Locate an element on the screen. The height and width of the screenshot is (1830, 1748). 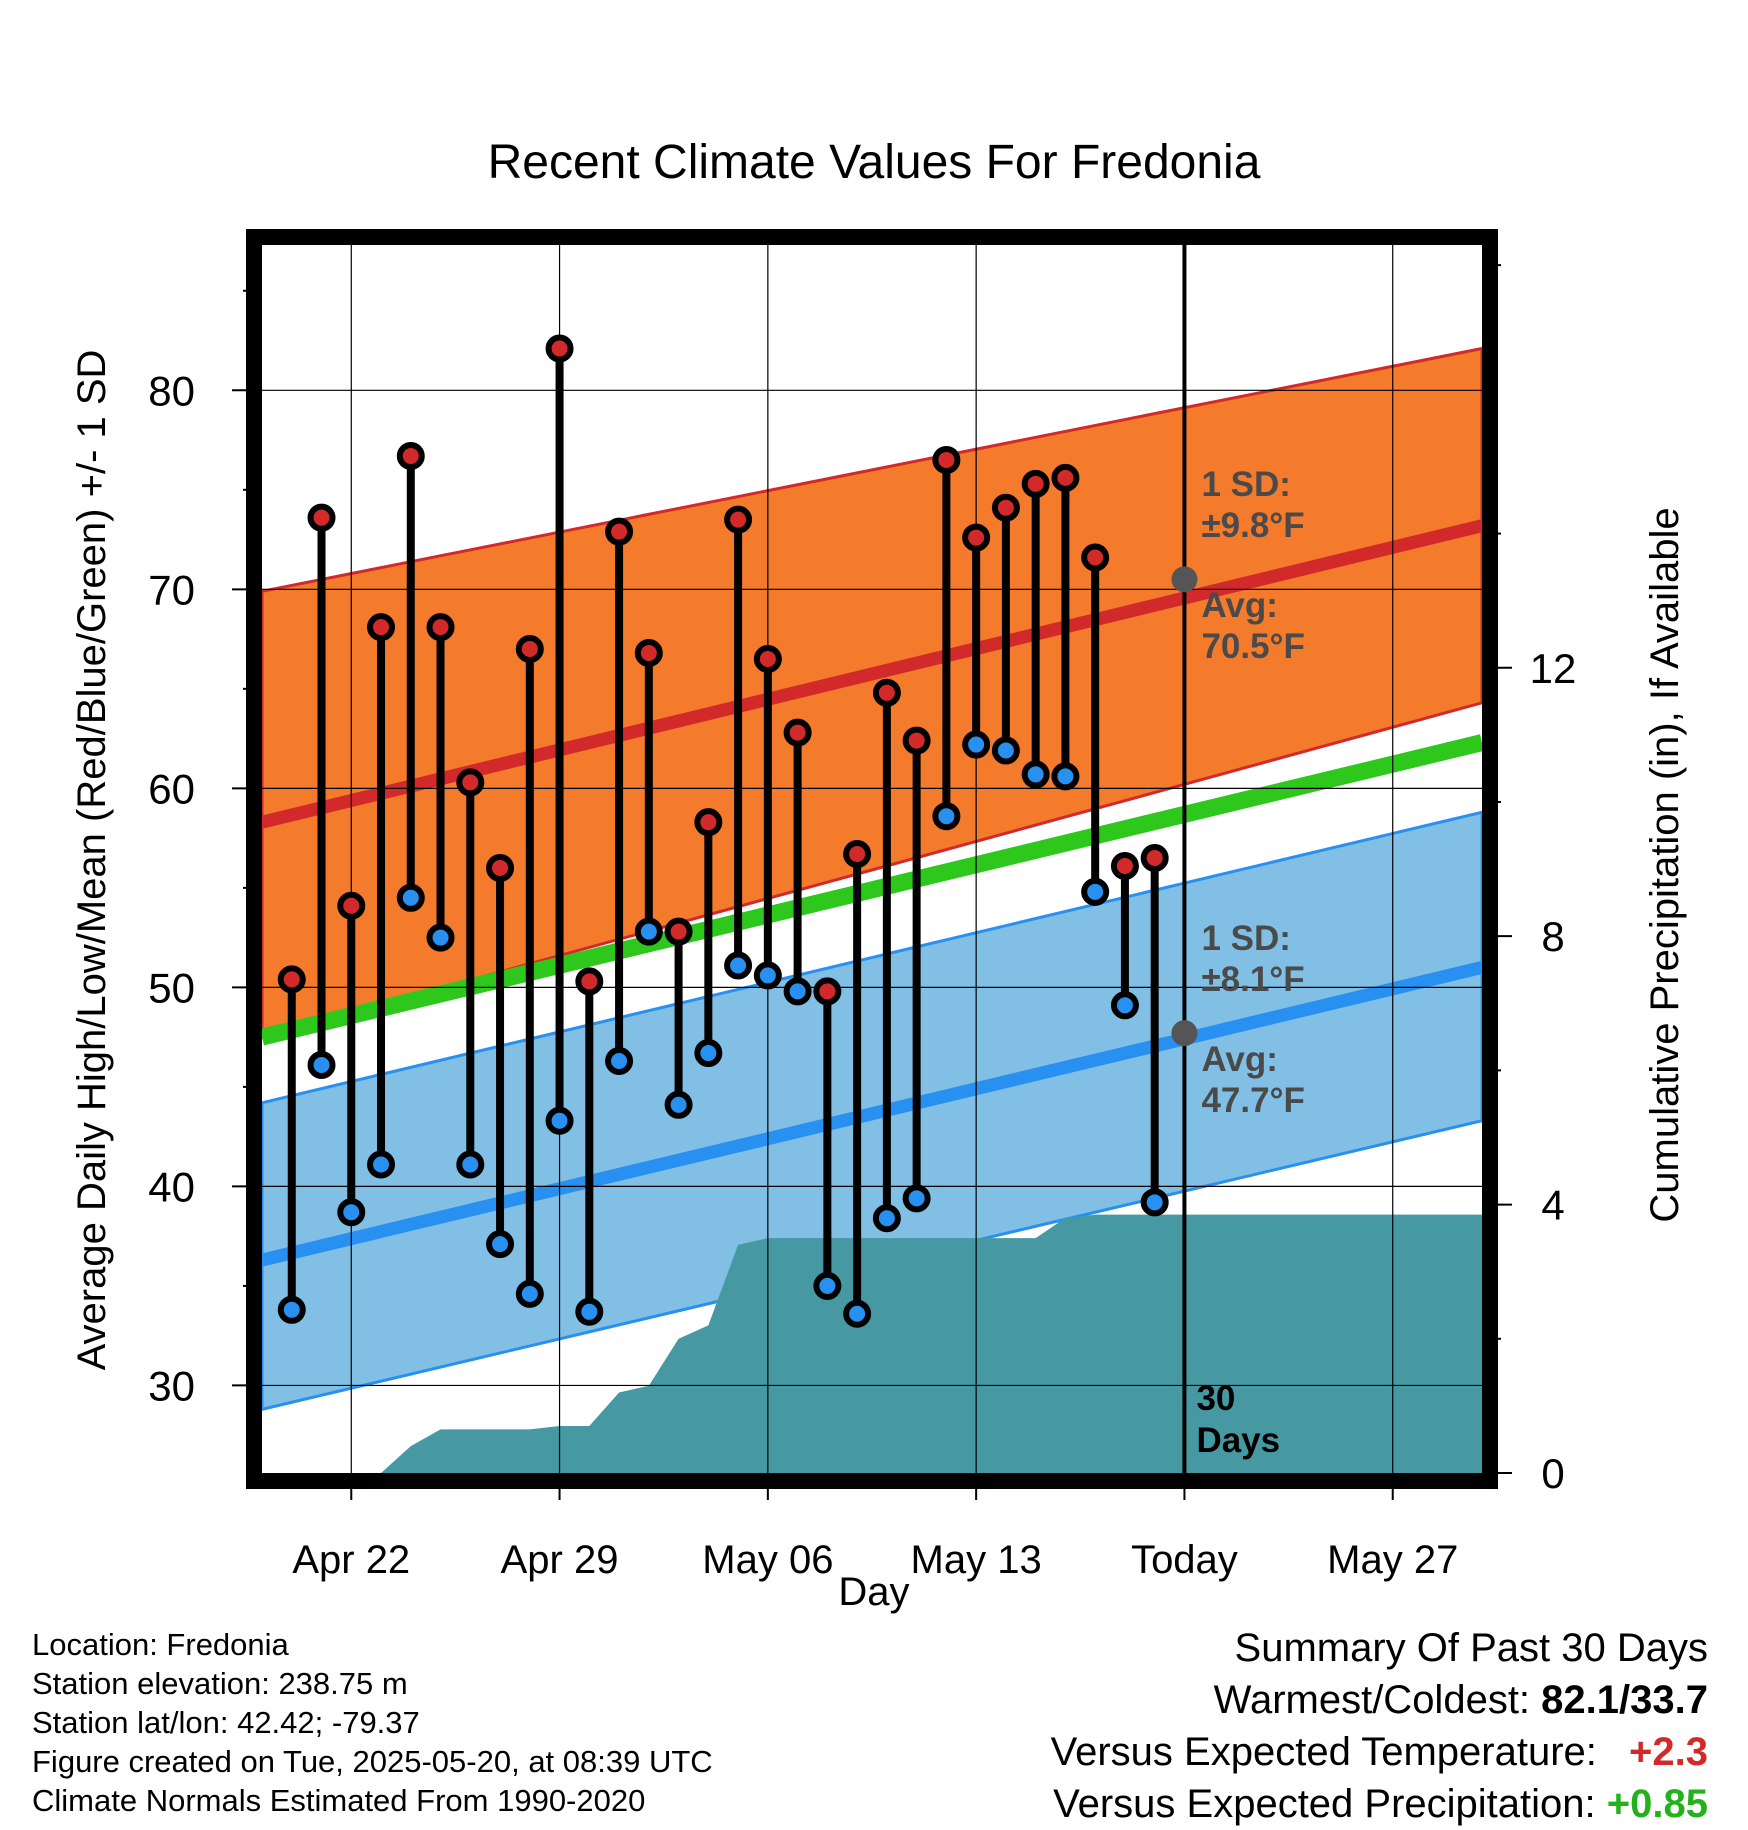
precip-diff-value: +0.85 is located at coordinates (1657, 1804).